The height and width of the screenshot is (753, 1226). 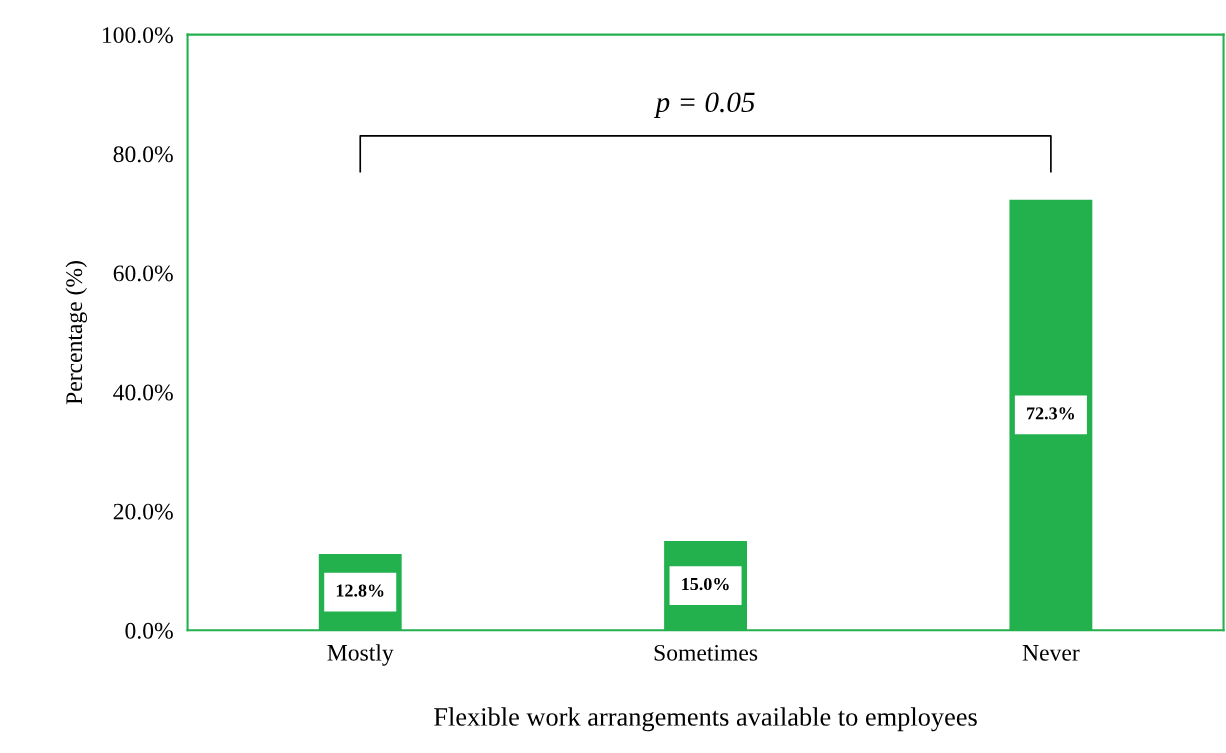 What do you see at coordinates (1051, 653) in the screenshot?
I see `x-tick-label: Never` at bounding box center [1051, 653].